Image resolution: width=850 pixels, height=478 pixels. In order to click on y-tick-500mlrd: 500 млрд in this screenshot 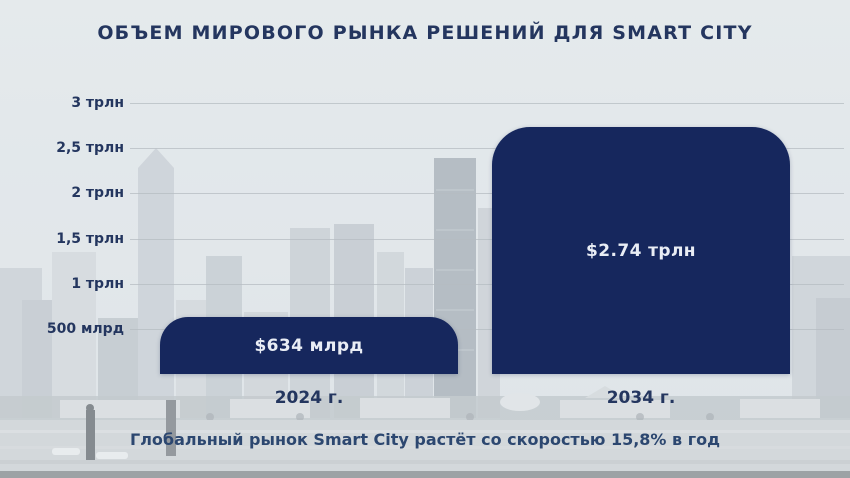, I will do `click(85, 329)`.